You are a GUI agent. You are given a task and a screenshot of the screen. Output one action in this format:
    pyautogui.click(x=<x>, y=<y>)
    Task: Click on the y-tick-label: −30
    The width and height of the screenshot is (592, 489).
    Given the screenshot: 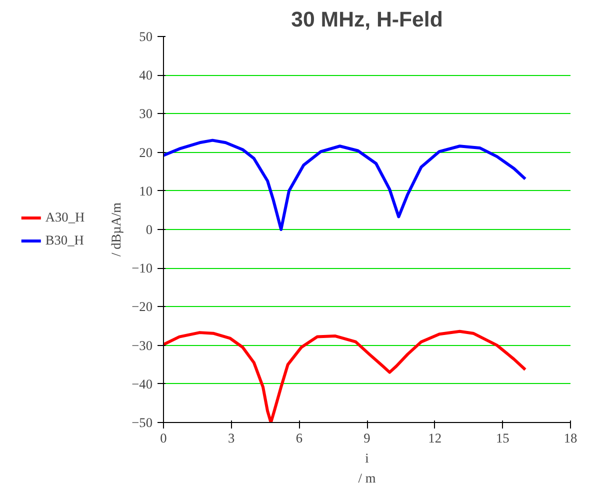 What is the action you would take?
    pyautogui.click(x=142, y=345)
    